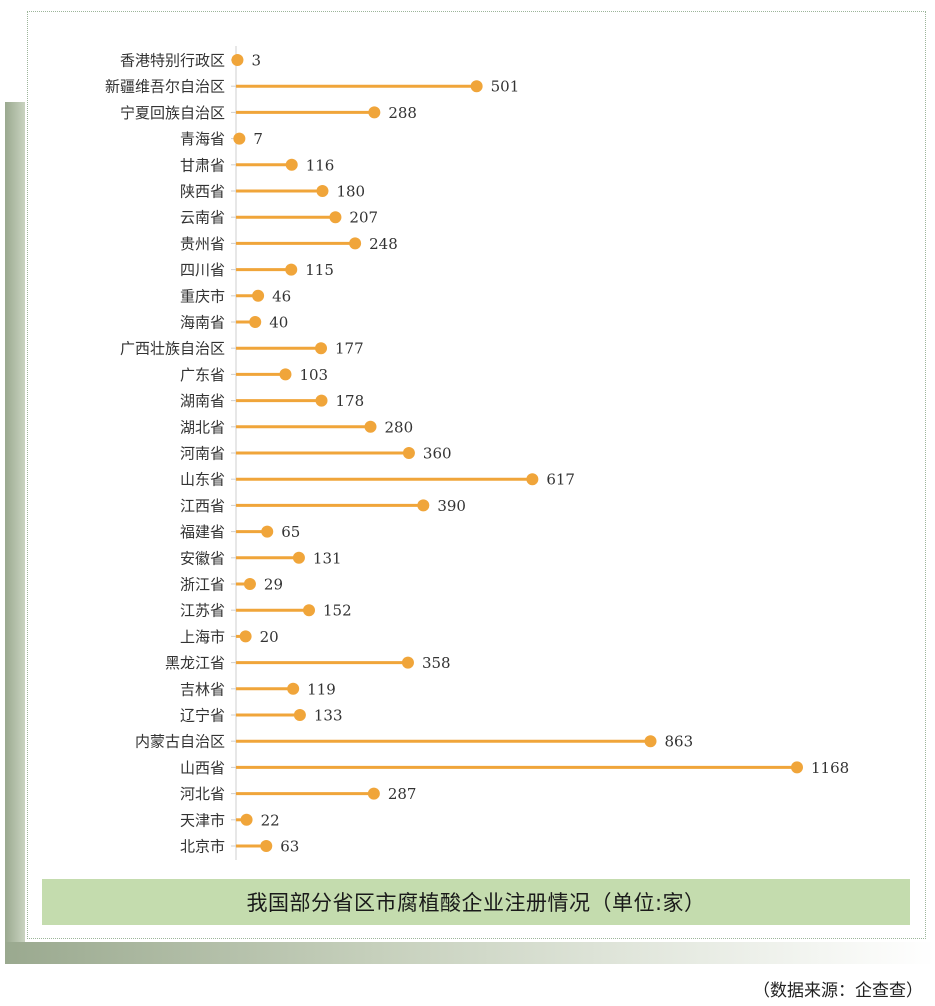  What do you see at coordinates (202, 585) in the screenshot?
I see `category-label: 浙江省` at bounding box center [202, 585].